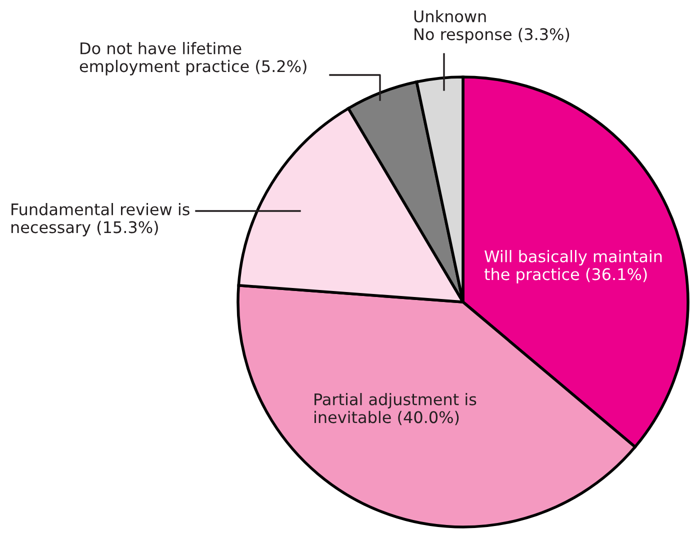  What do you see at coordinates (193, 59) in the screenshot?
I see `slice-label: Do not have lifetime employment practice (5.2%)` at bounding box center [193, 59].